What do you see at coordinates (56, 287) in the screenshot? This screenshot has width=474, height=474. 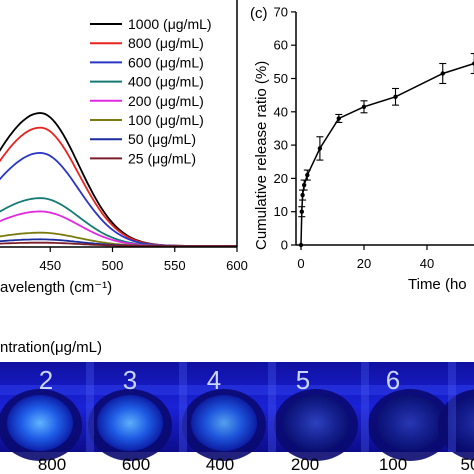 I see `spectra-x-axis-label: avelength (cm⁻¹)` at bounding box center [56, 287].